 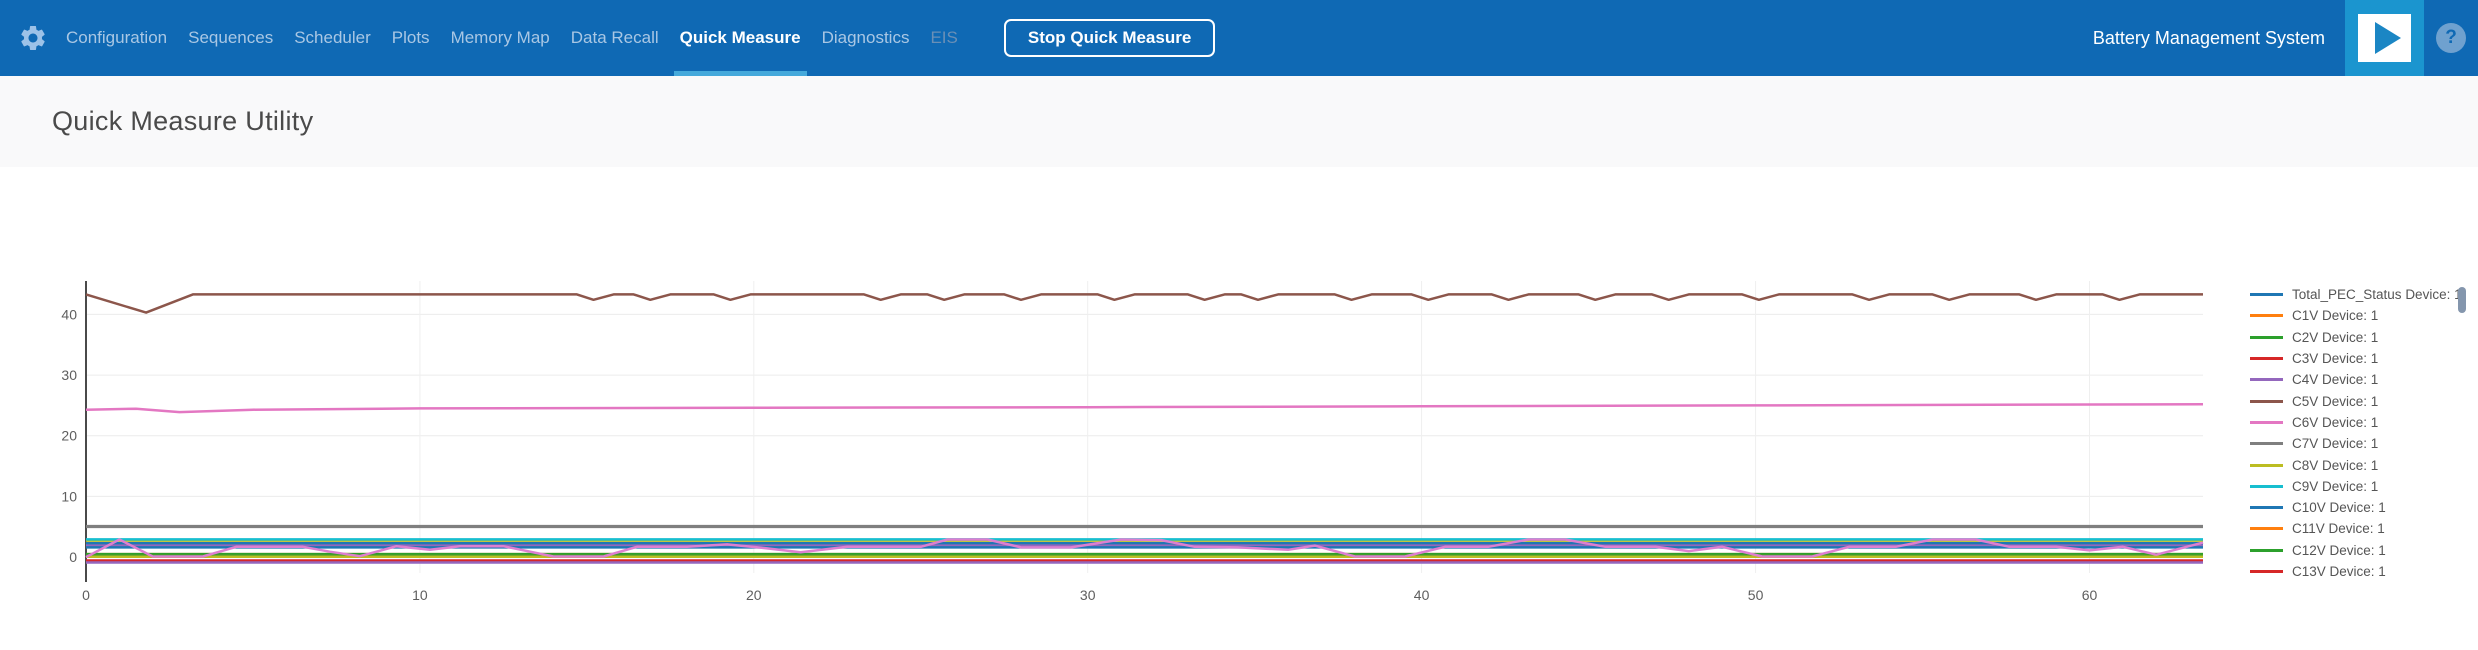 I want to click on nav-item-diagnostics: Diagnostics, so click(x=865, y=37).